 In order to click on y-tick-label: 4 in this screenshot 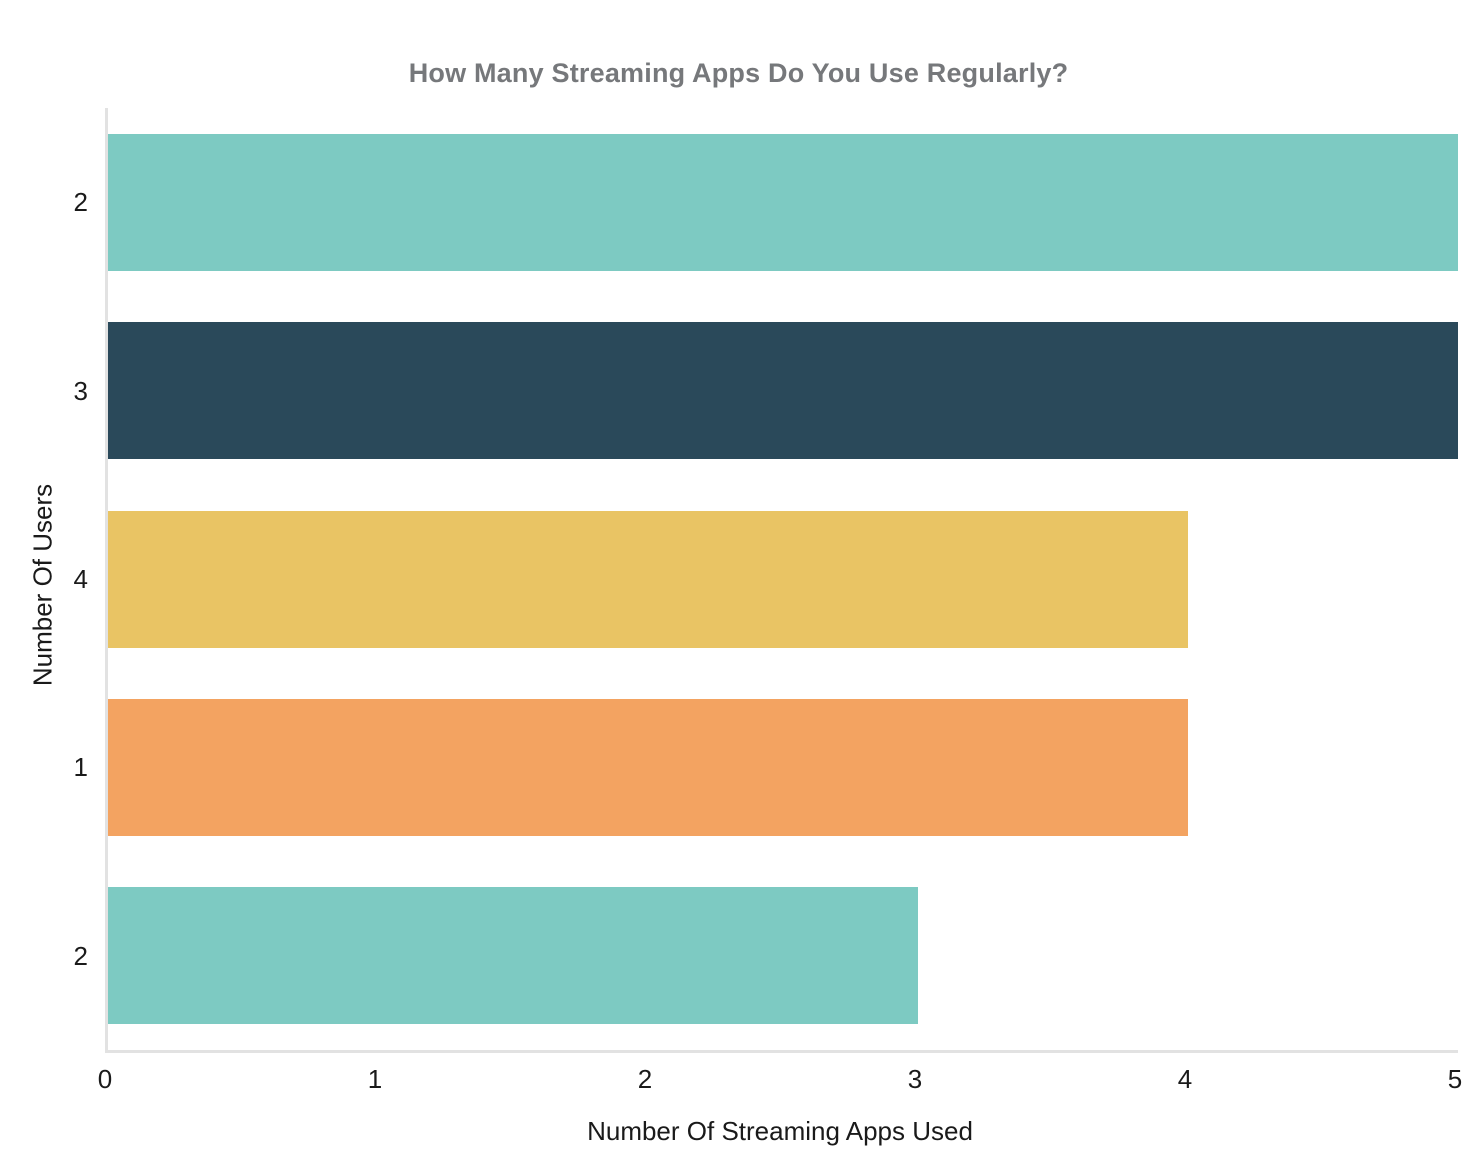, I will do `click(80, 579)`.